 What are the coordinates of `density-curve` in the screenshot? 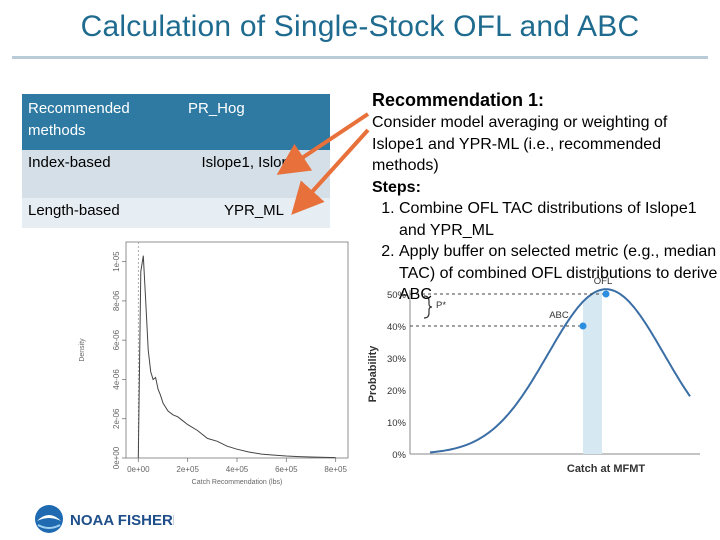 It's located at (236, 357).